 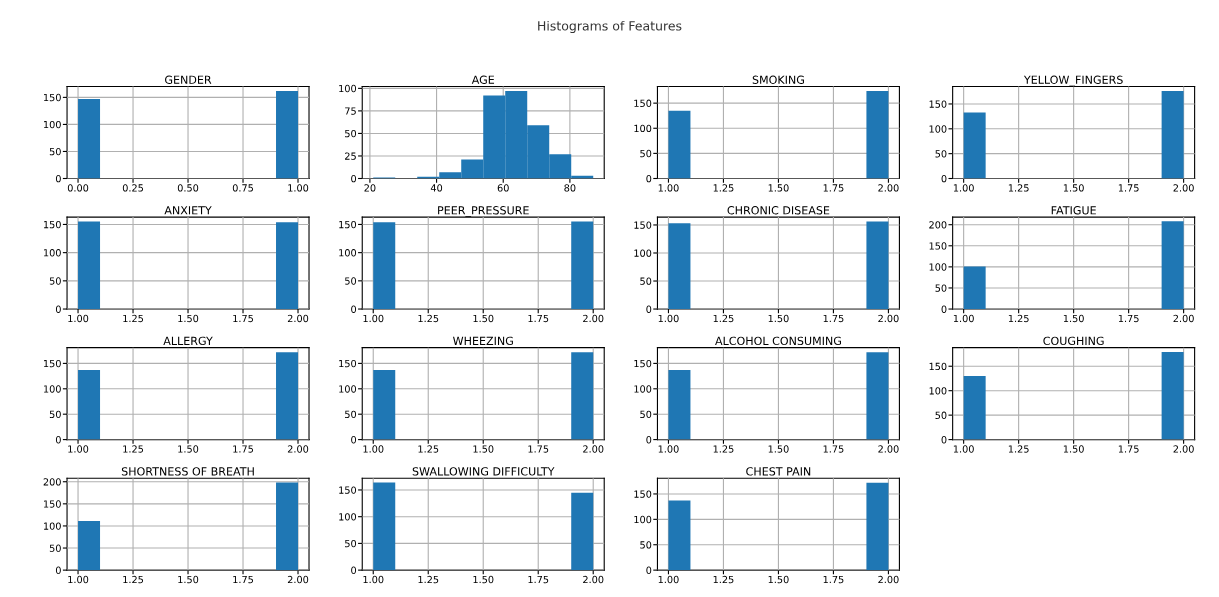 I want to click on y-tick-label: 25, so click(x=350, y=156).